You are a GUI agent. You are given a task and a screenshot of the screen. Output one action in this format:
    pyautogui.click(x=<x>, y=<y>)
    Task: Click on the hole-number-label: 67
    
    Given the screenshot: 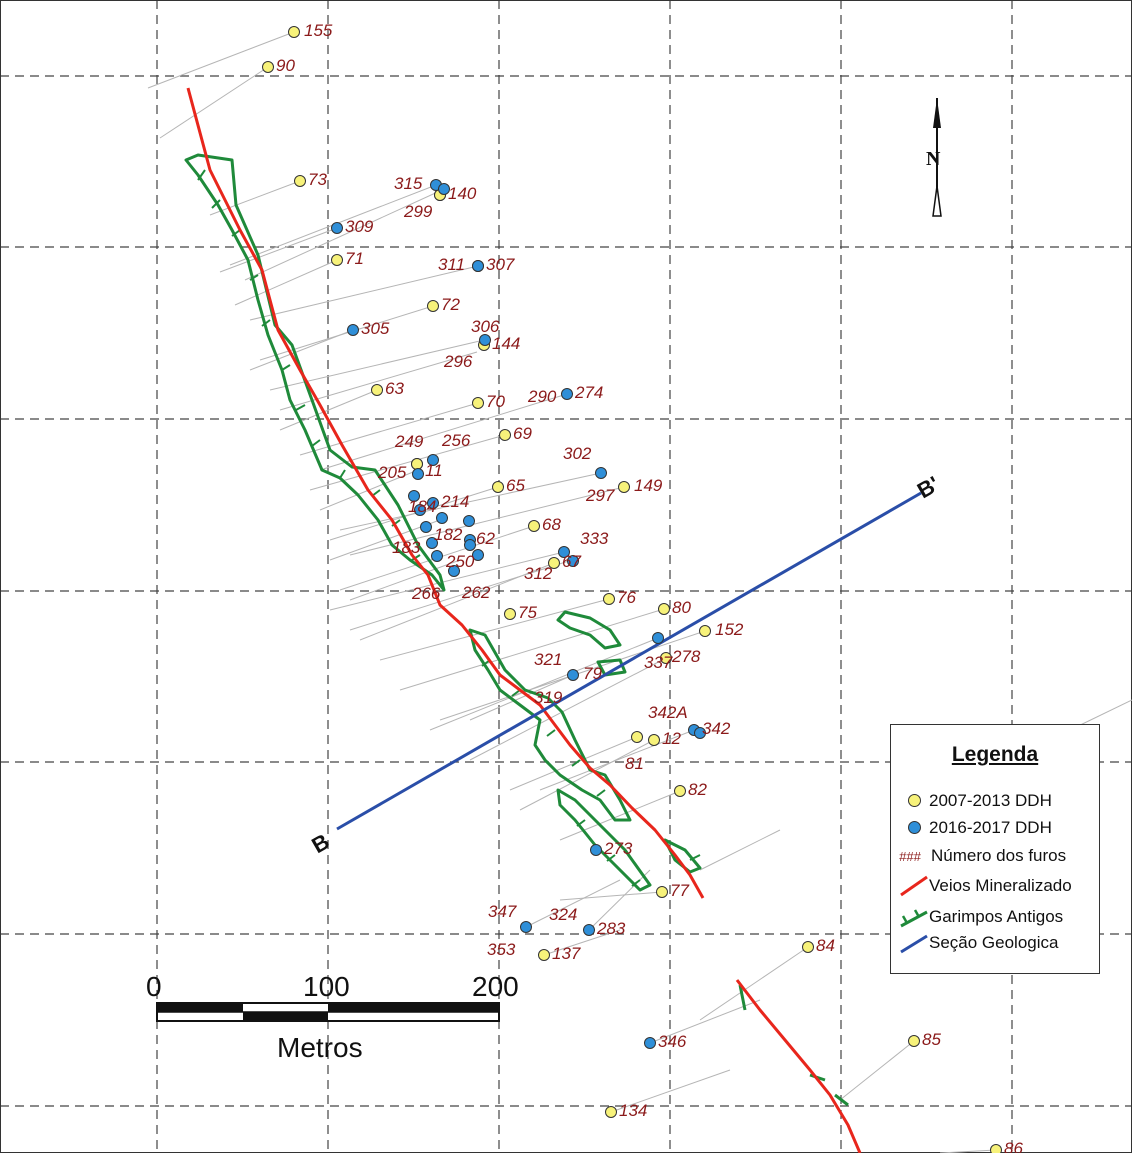 What is the action you would take?
    pyautogui.click(x=571, y=561)
    